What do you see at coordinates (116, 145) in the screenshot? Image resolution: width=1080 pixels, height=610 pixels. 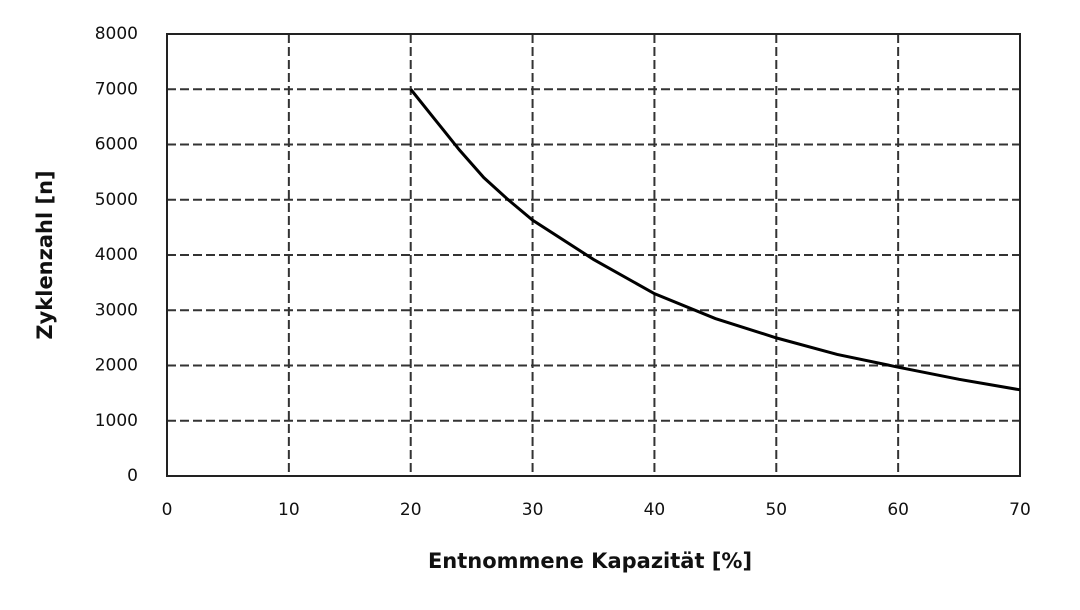 I see `y-tick-label: 6000` at bounding box center [116, 145].